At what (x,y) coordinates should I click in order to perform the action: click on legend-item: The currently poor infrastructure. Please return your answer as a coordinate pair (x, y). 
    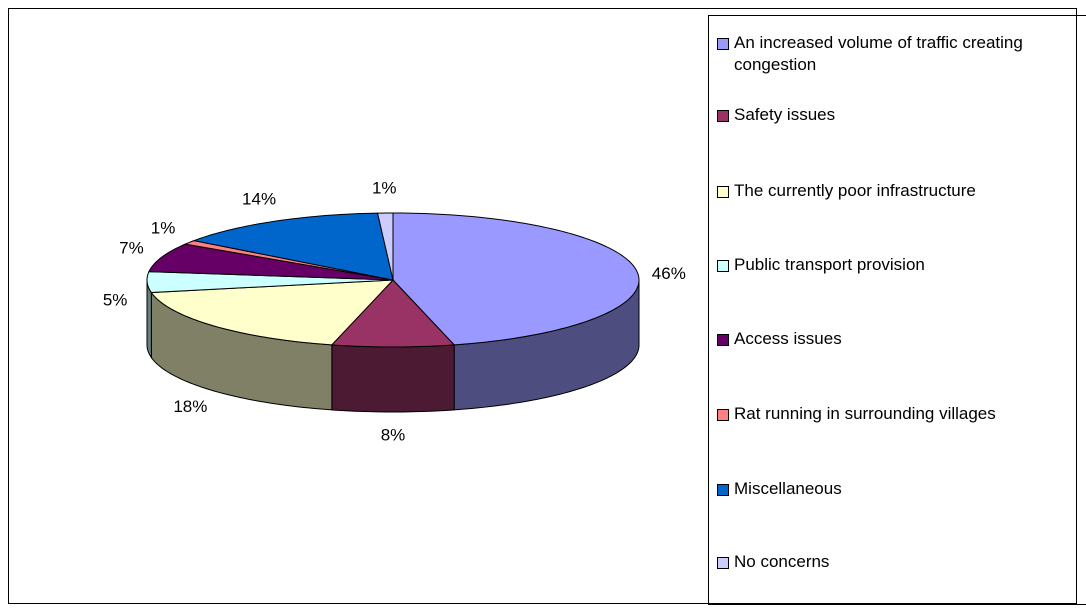
    Looking at the image, I should click on (846, 191).